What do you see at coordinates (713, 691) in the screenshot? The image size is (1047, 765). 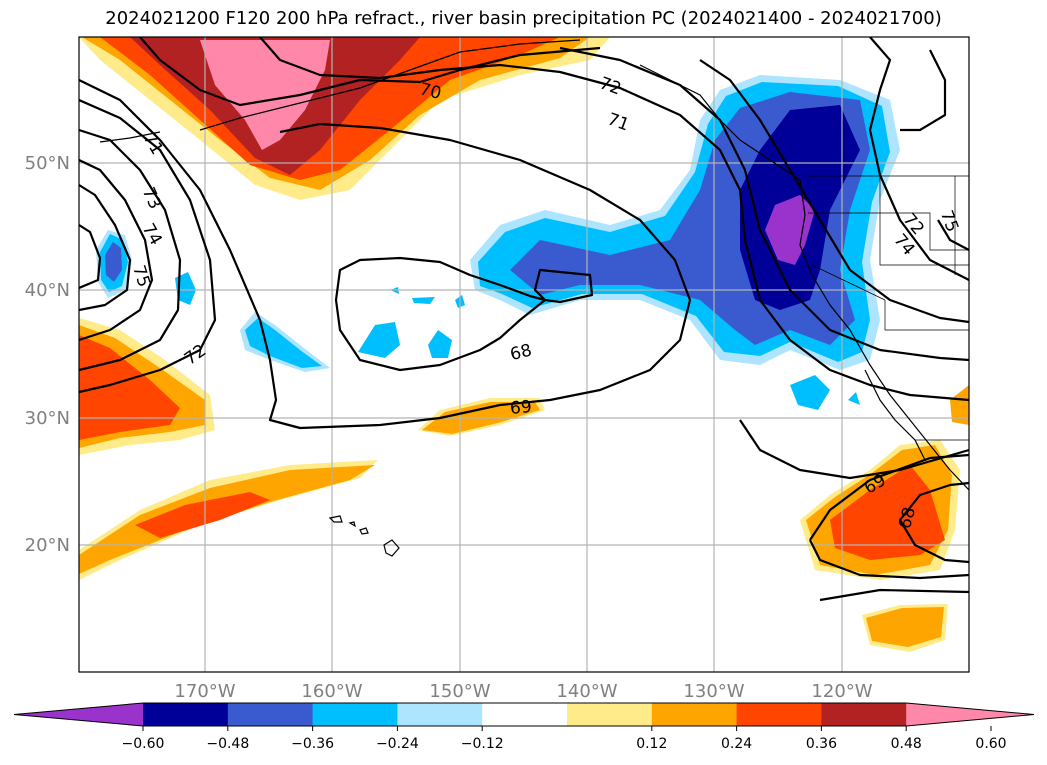 I see `lon-label: 130°W` at bounding box center [713, 691].